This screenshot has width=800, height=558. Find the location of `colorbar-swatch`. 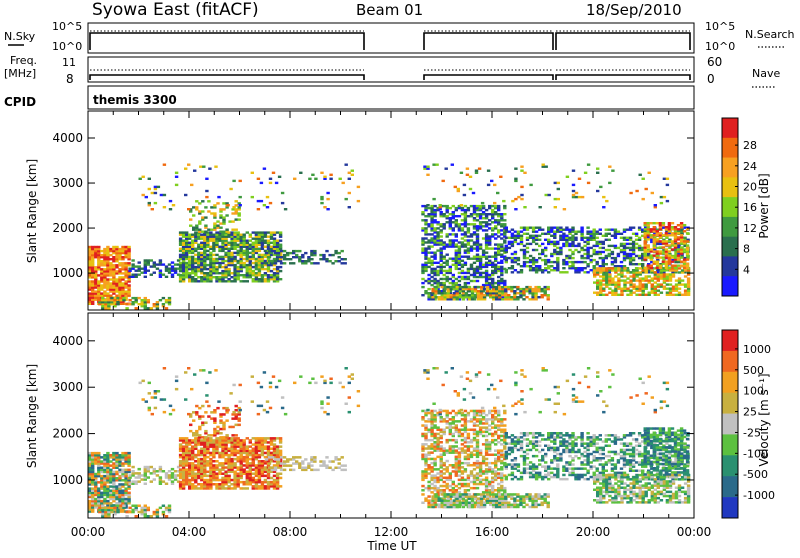

colorbar-swatch is located at coordinates (730, 148).